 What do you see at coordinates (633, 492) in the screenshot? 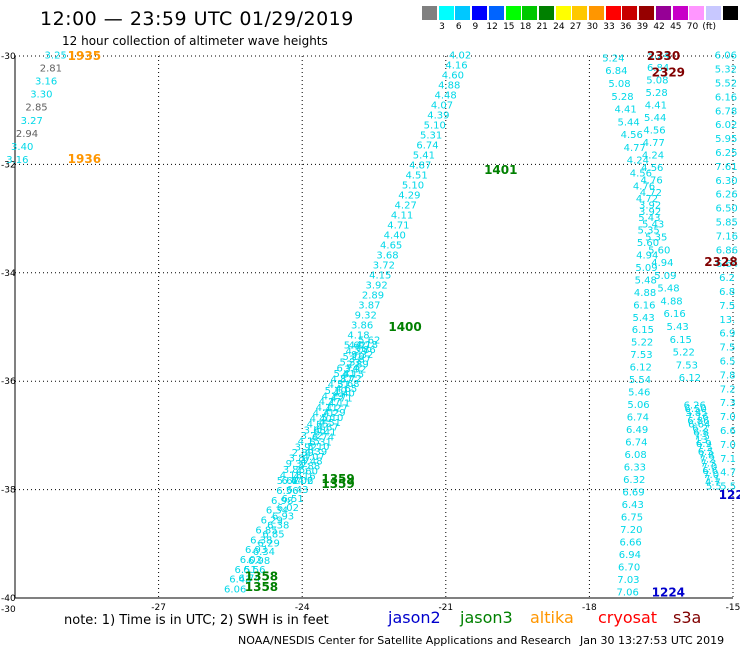
I see `track-value: 6.69` at bounding box center [633, 492].